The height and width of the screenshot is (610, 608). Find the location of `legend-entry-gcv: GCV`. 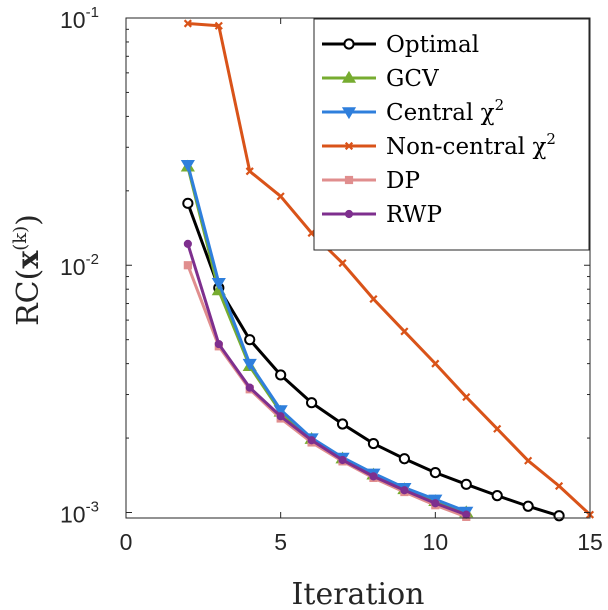

legend-entry-gcv: GCV is located at coordinates (380, 79).